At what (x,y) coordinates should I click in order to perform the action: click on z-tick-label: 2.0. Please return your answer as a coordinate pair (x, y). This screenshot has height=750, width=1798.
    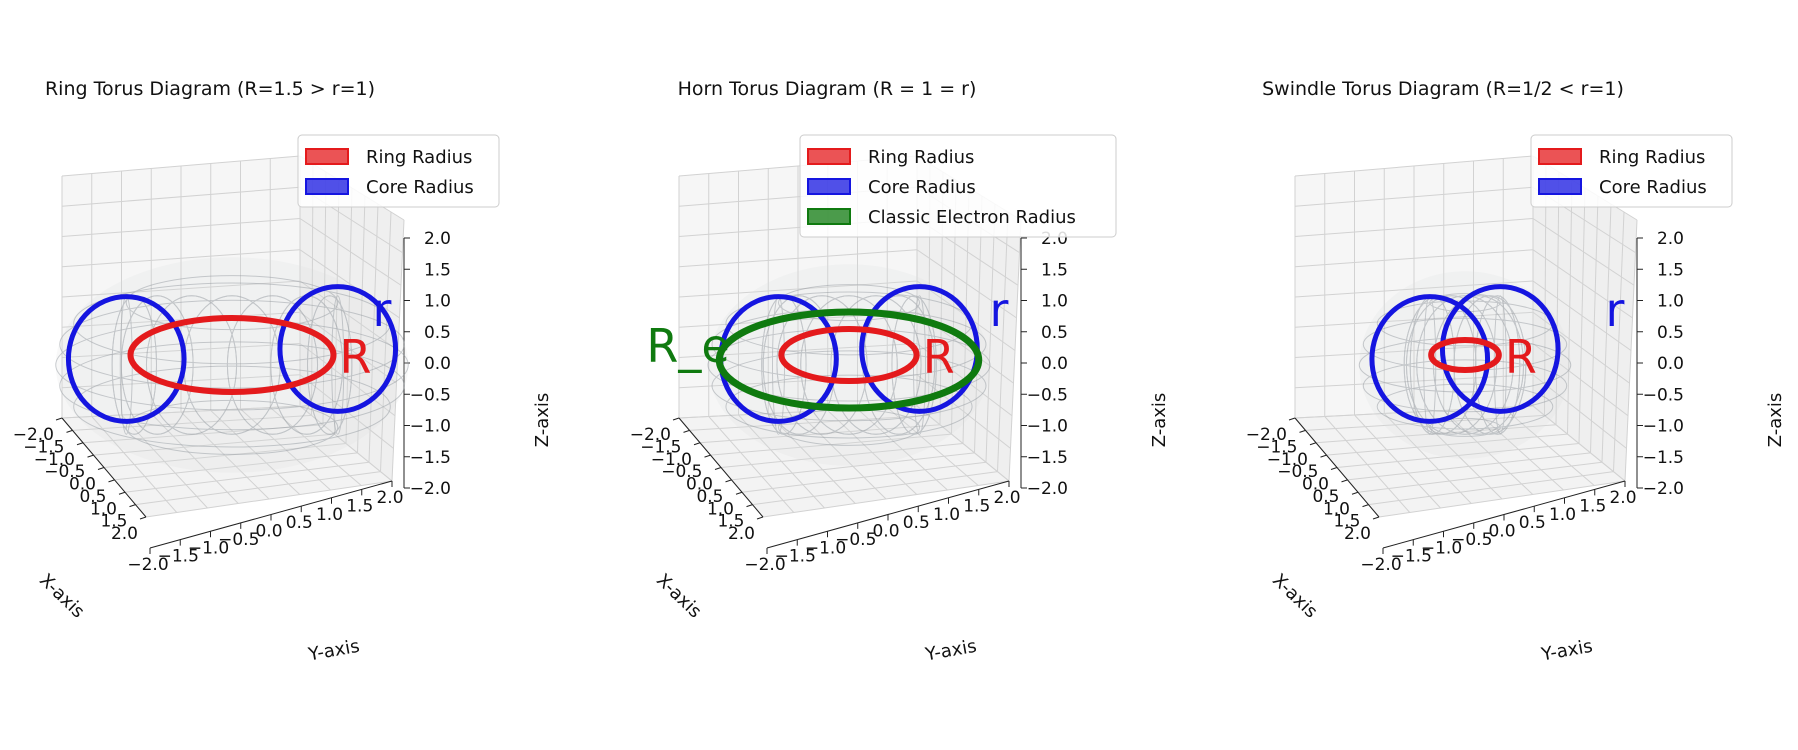
    Looking at the image, I should click on (437, 239).